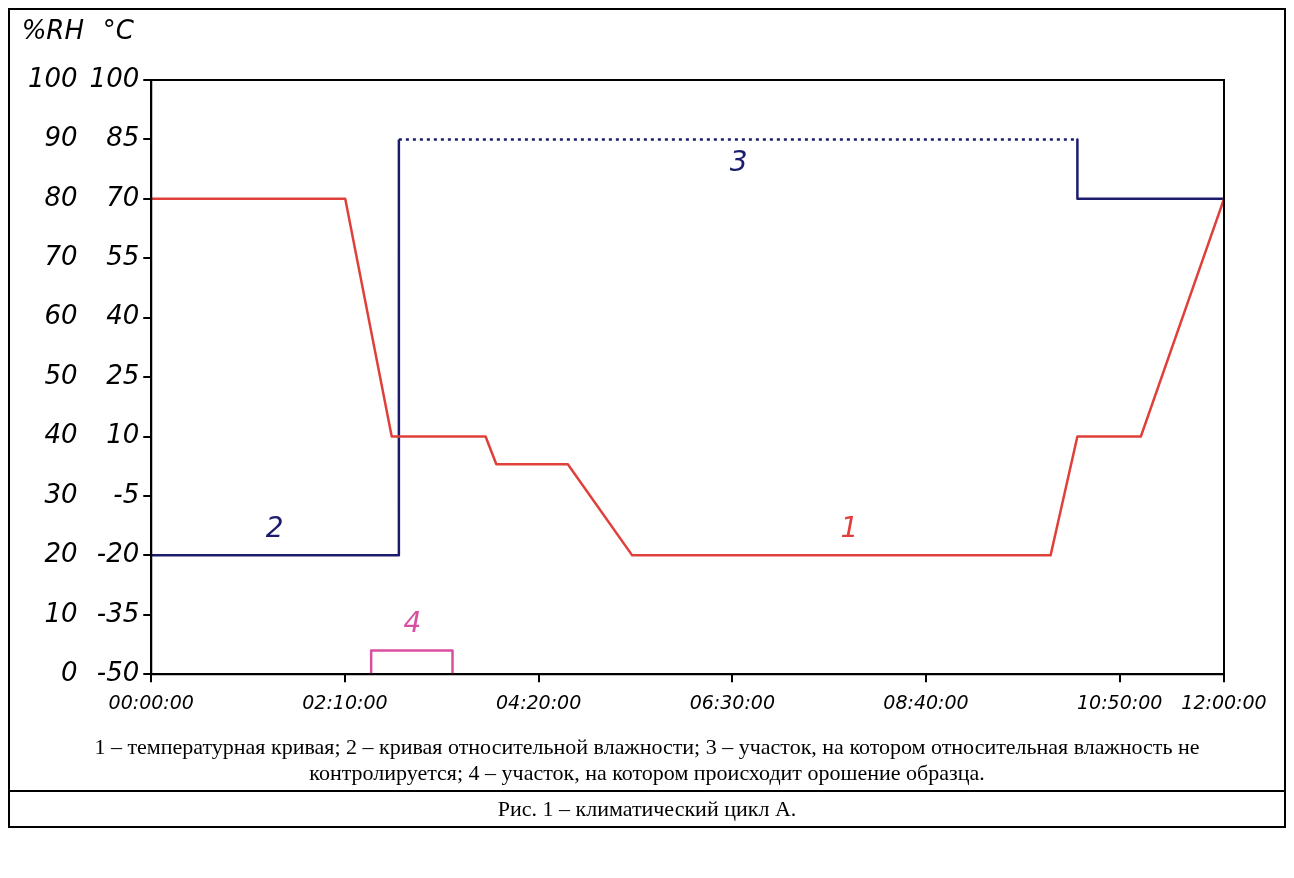 This screenshot has height=878, width=1294. What do you see at coordinates (61, 374) in the screenshot?
I see `y-tick-label: 50` at bounding box center [61, 374].